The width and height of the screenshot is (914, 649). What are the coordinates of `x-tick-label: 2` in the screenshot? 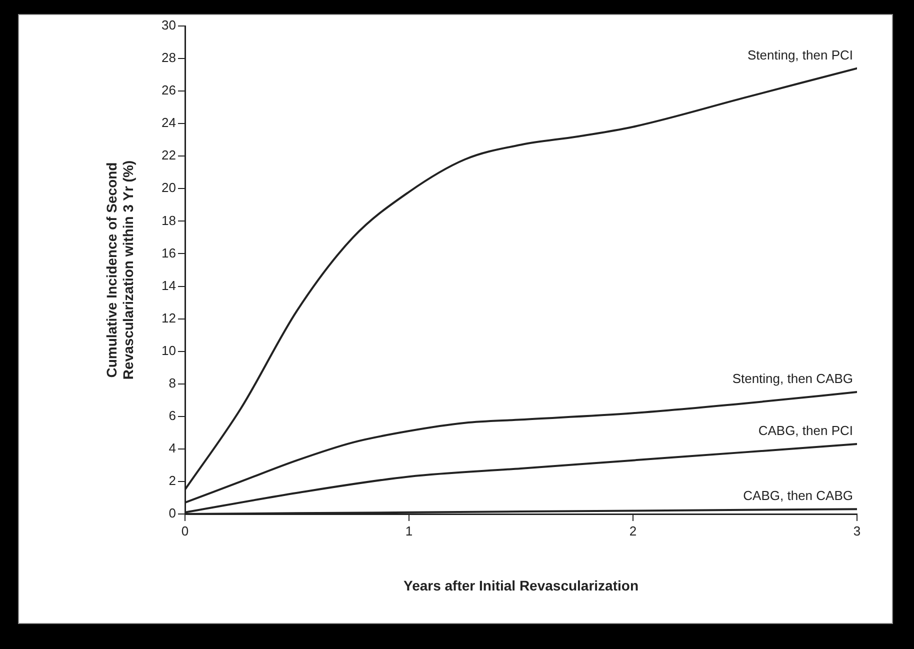 It's located at (633, 530).